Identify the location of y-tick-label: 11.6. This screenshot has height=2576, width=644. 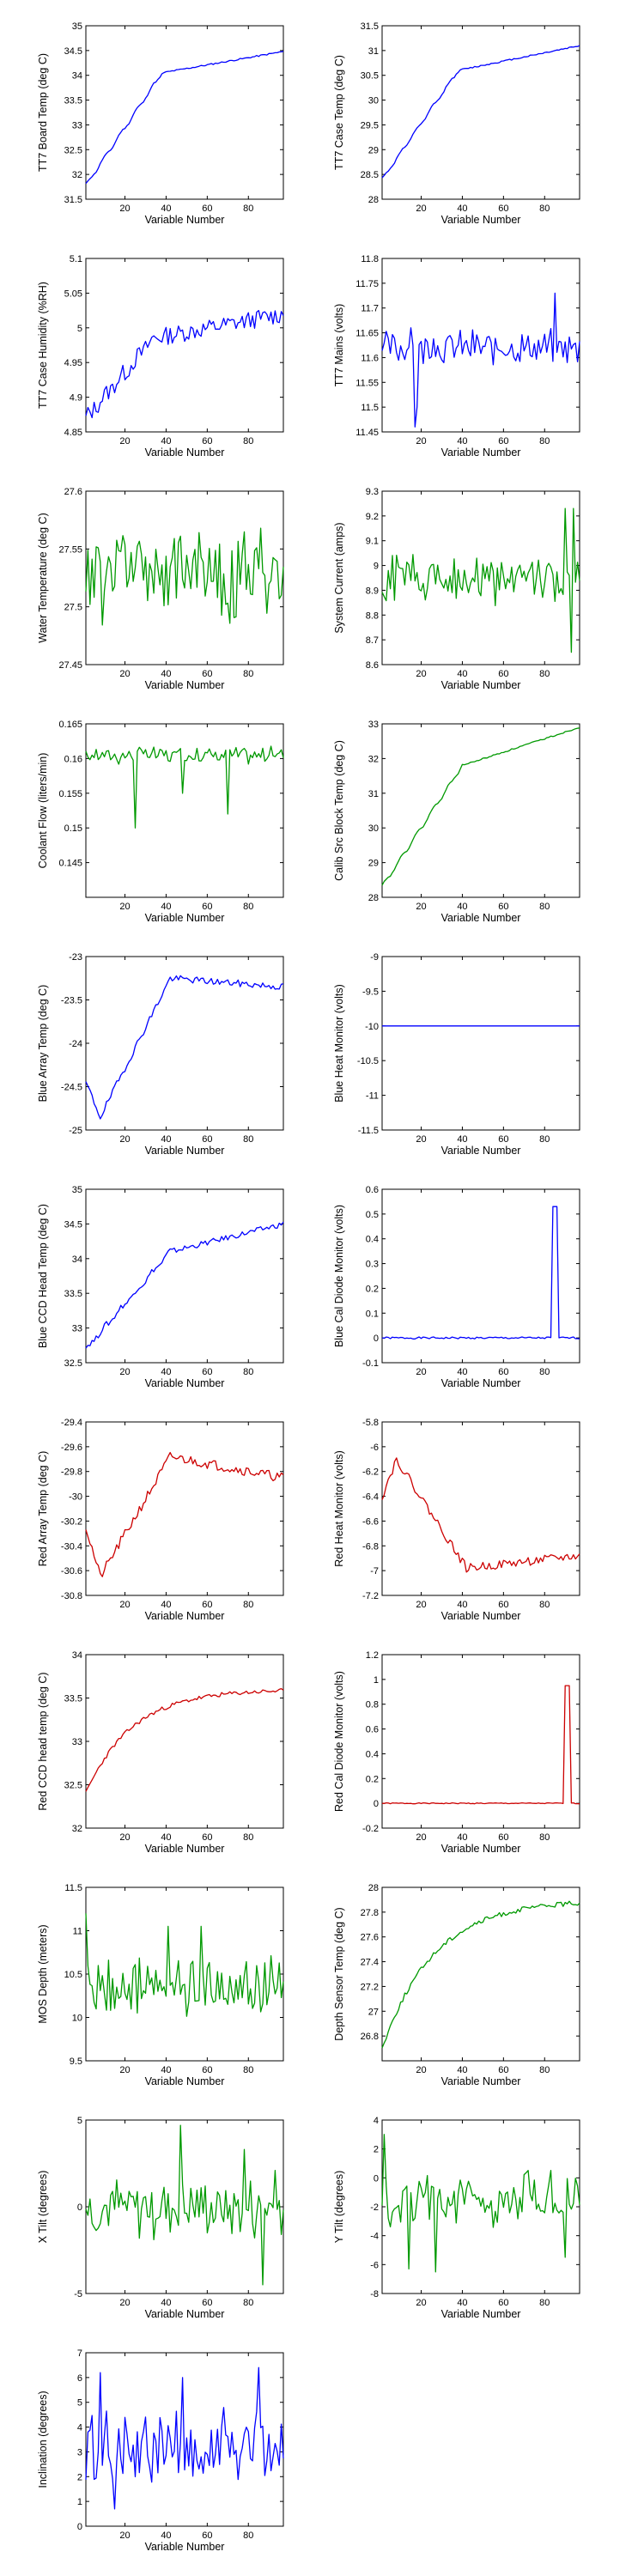
(370, 358).